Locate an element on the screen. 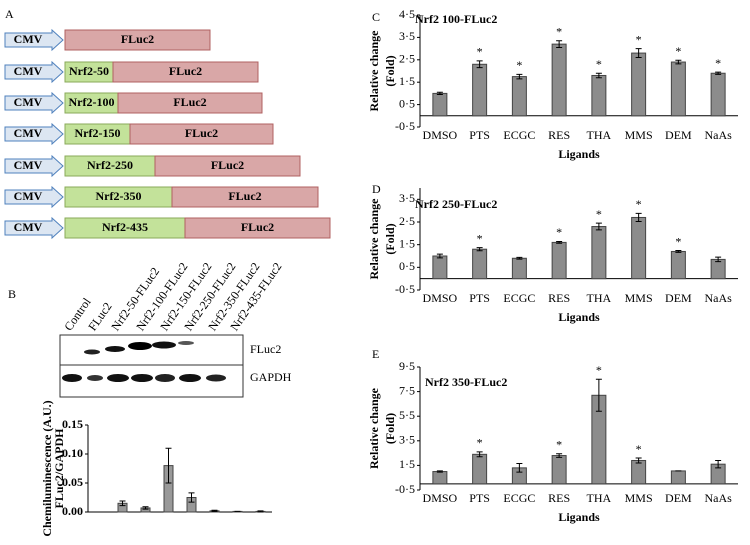 The width and height of the screenshot is (750, 545). y-tick-label: 7·5 is located at coordinates (407, 390).